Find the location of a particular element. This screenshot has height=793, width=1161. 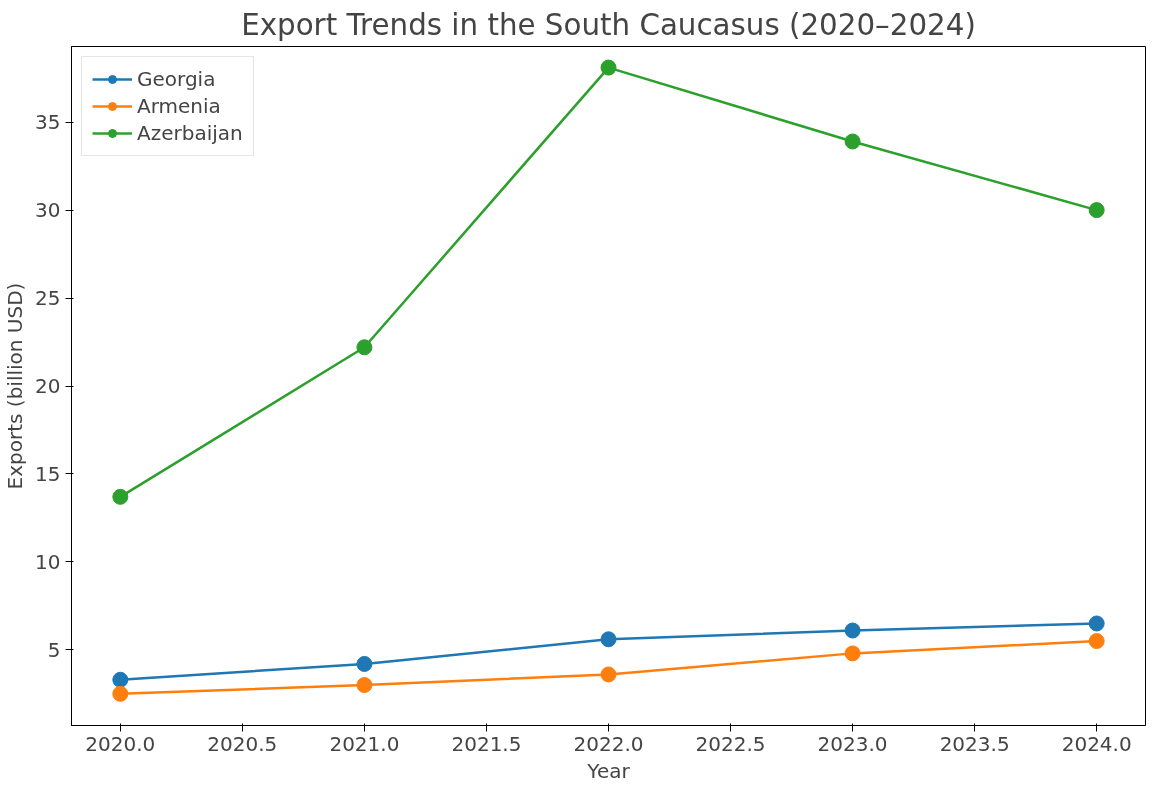

y-tick-label: 10 is located at coordinates (48, 561).